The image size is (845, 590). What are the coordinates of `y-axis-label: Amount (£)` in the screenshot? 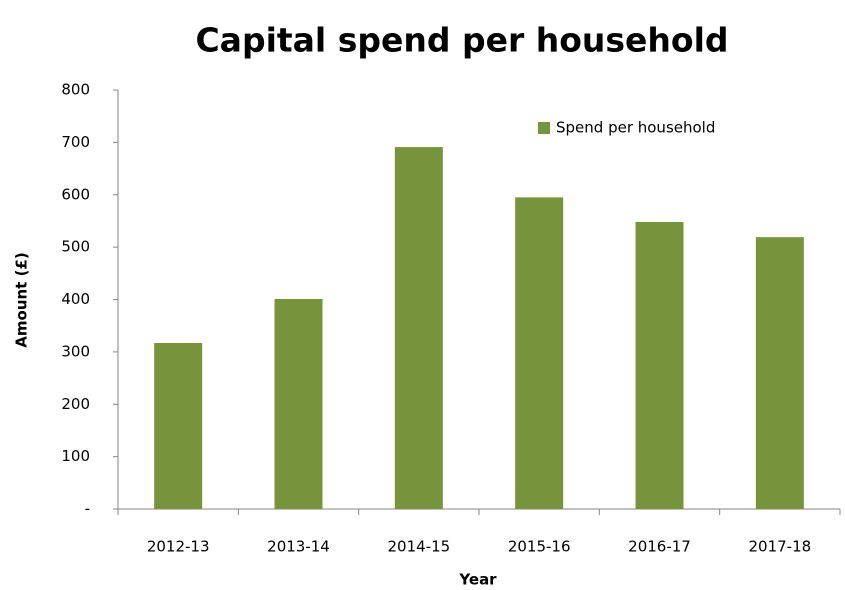 It's located at (22, 299).